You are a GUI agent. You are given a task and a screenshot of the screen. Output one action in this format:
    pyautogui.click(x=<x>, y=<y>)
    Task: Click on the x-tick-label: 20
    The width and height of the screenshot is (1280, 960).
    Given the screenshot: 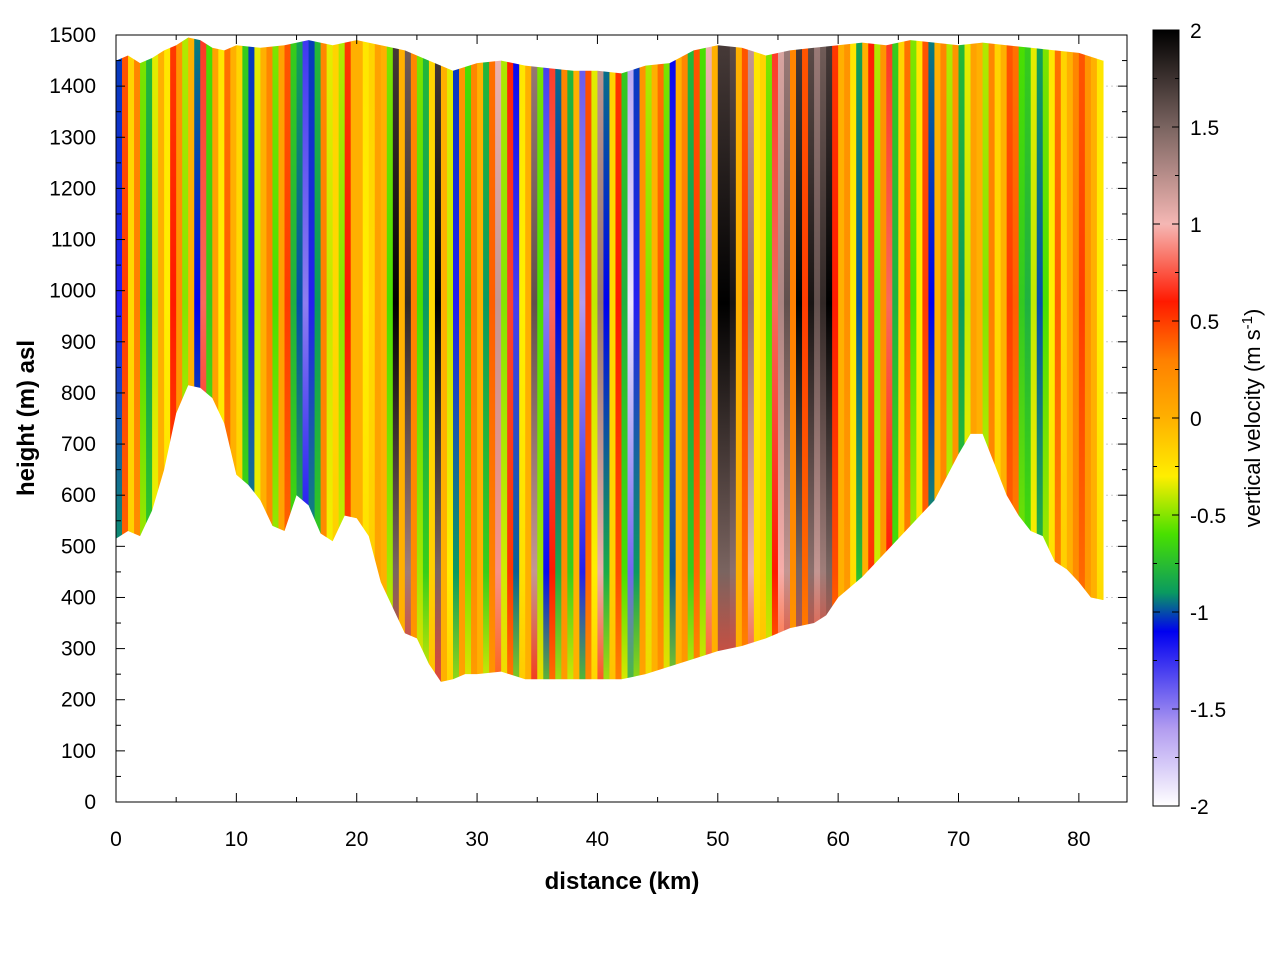 What is the action you would take?
    pyautogui.click(x=356, y=839)
    